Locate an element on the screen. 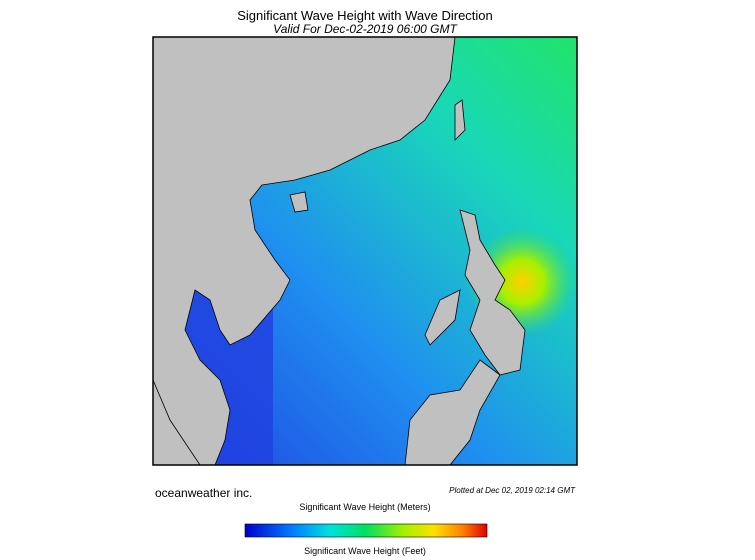 This screenshot has width=755, height=560. subtitle: Valid For Dec-02-2019 06:00 GMT is located at coordinates (365, 29).